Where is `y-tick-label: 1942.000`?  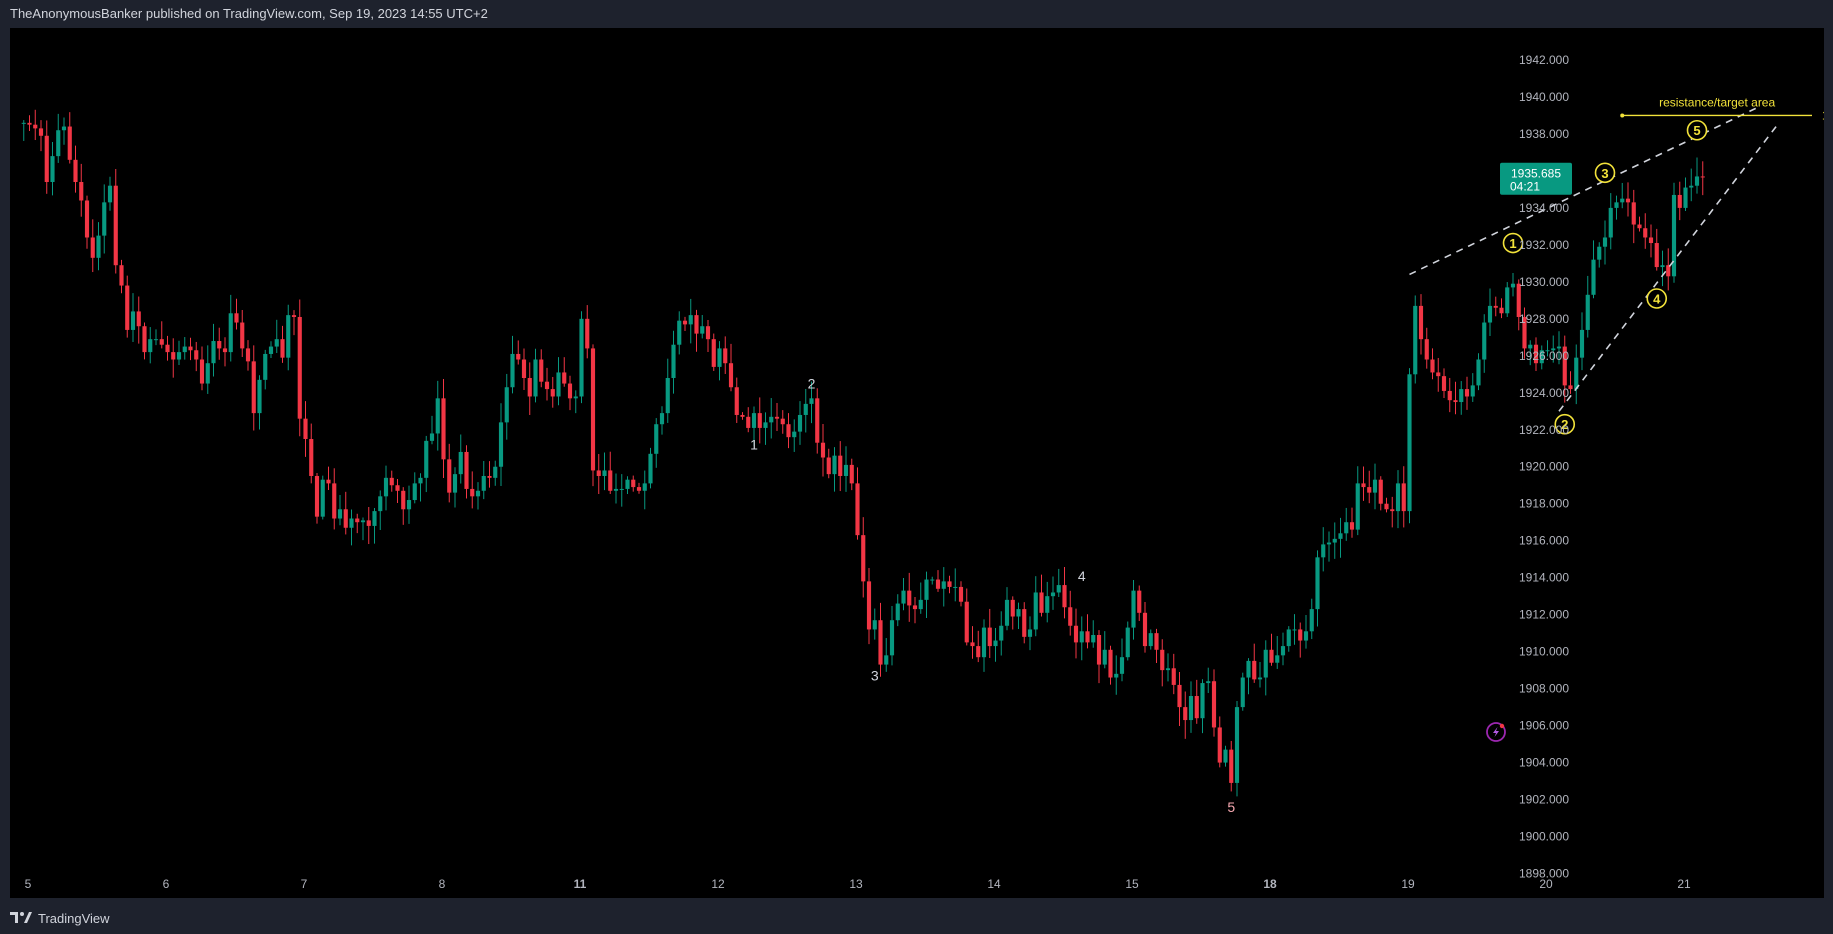 y-tick-label: 1942.000 is located at coordinates (1544, 60).